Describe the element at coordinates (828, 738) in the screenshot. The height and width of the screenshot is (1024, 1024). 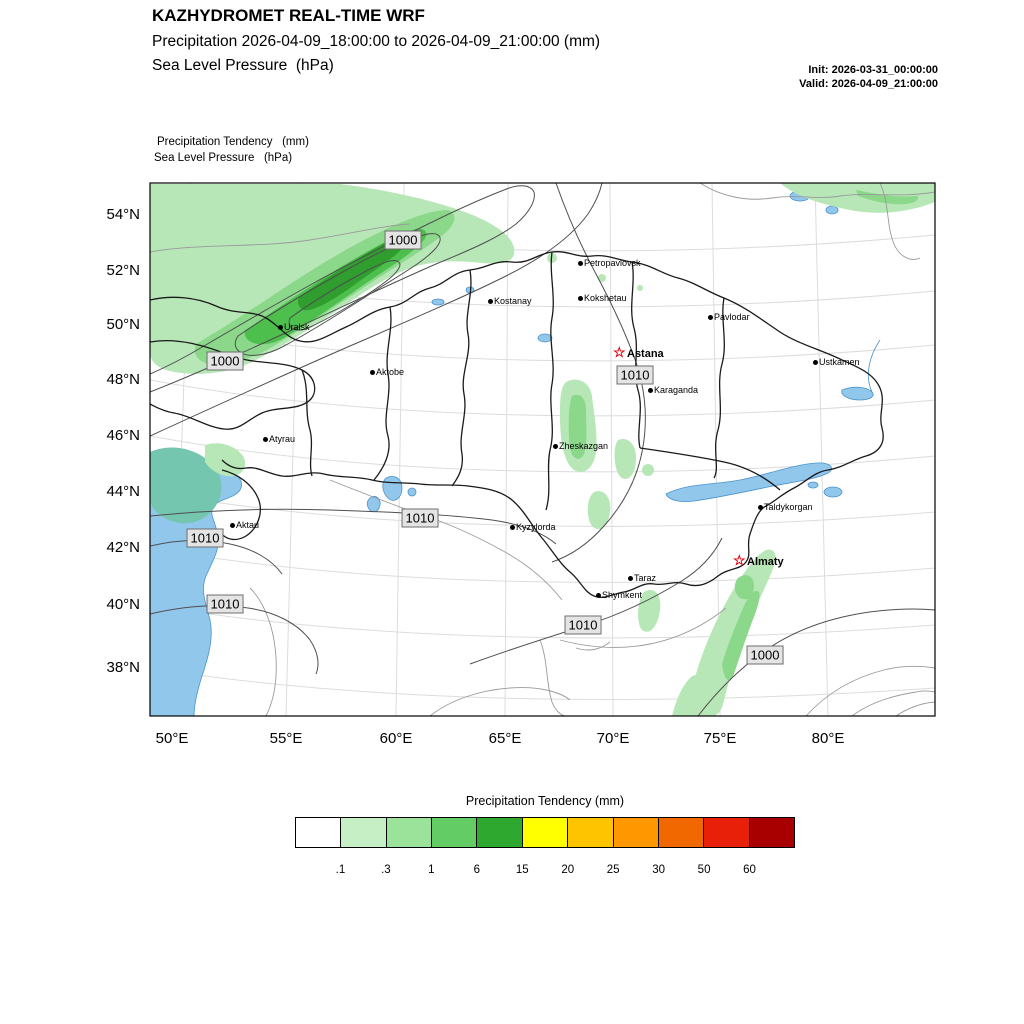
I see `lon-tick-label: 80°E` at that location.